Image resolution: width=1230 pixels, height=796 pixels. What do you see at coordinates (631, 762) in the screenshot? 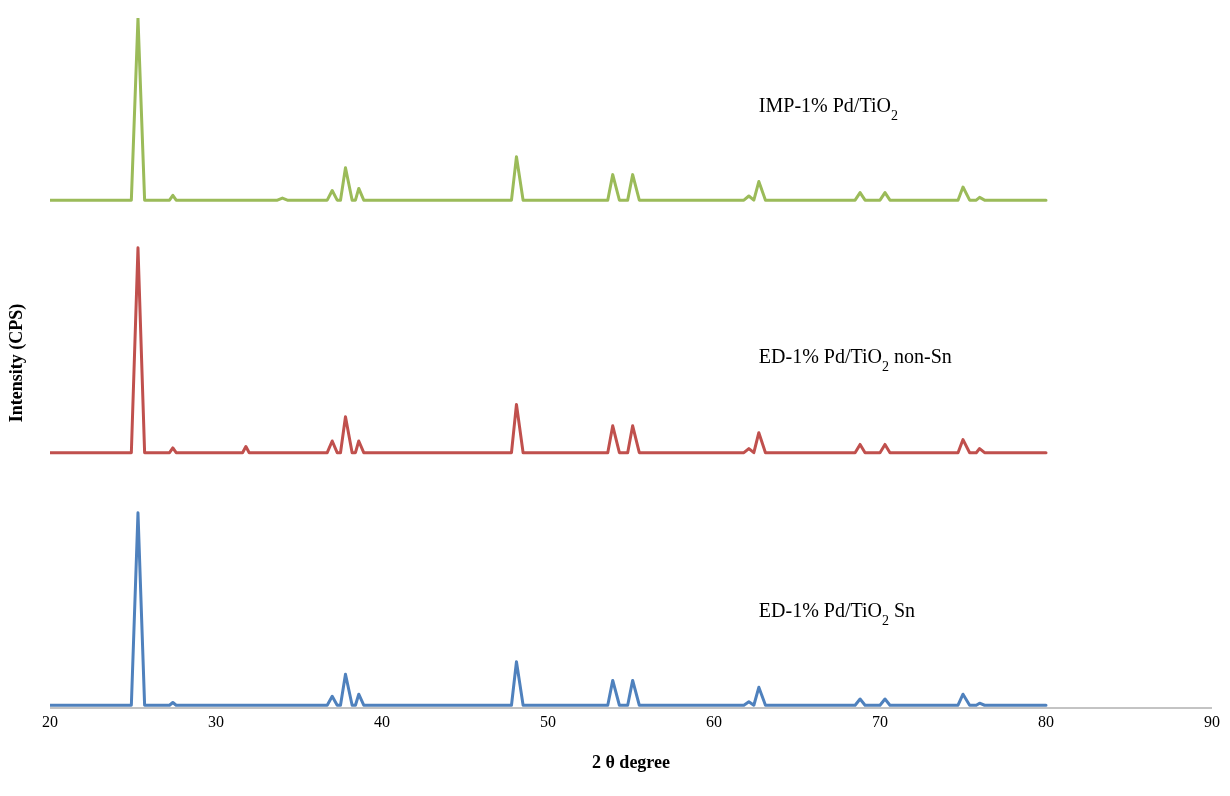
I see `x-axis-title: 2 θ degree` at bounding box center [631, 762].